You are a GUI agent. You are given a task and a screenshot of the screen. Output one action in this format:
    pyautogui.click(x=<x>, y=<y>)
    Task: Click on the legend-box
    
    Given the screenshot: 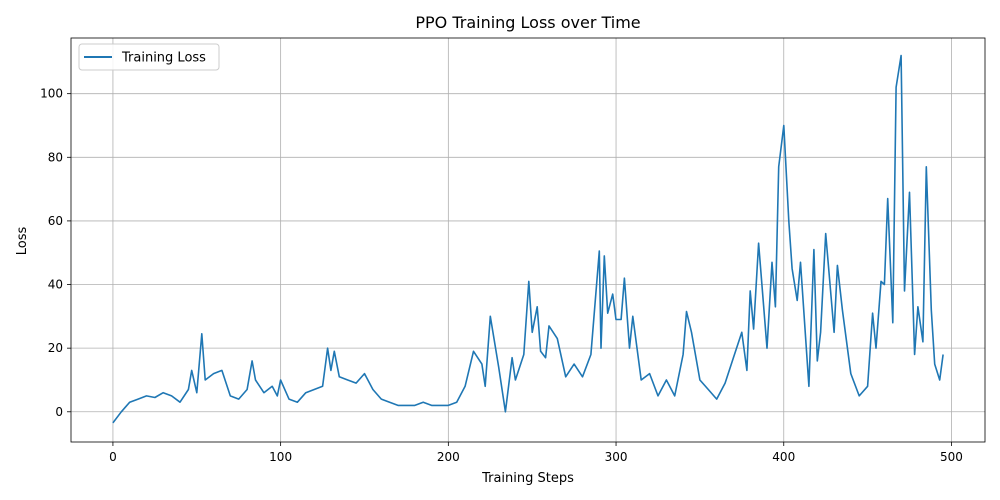 What is the action you would take?
    pyautogui.click(x=149, y=57)
    